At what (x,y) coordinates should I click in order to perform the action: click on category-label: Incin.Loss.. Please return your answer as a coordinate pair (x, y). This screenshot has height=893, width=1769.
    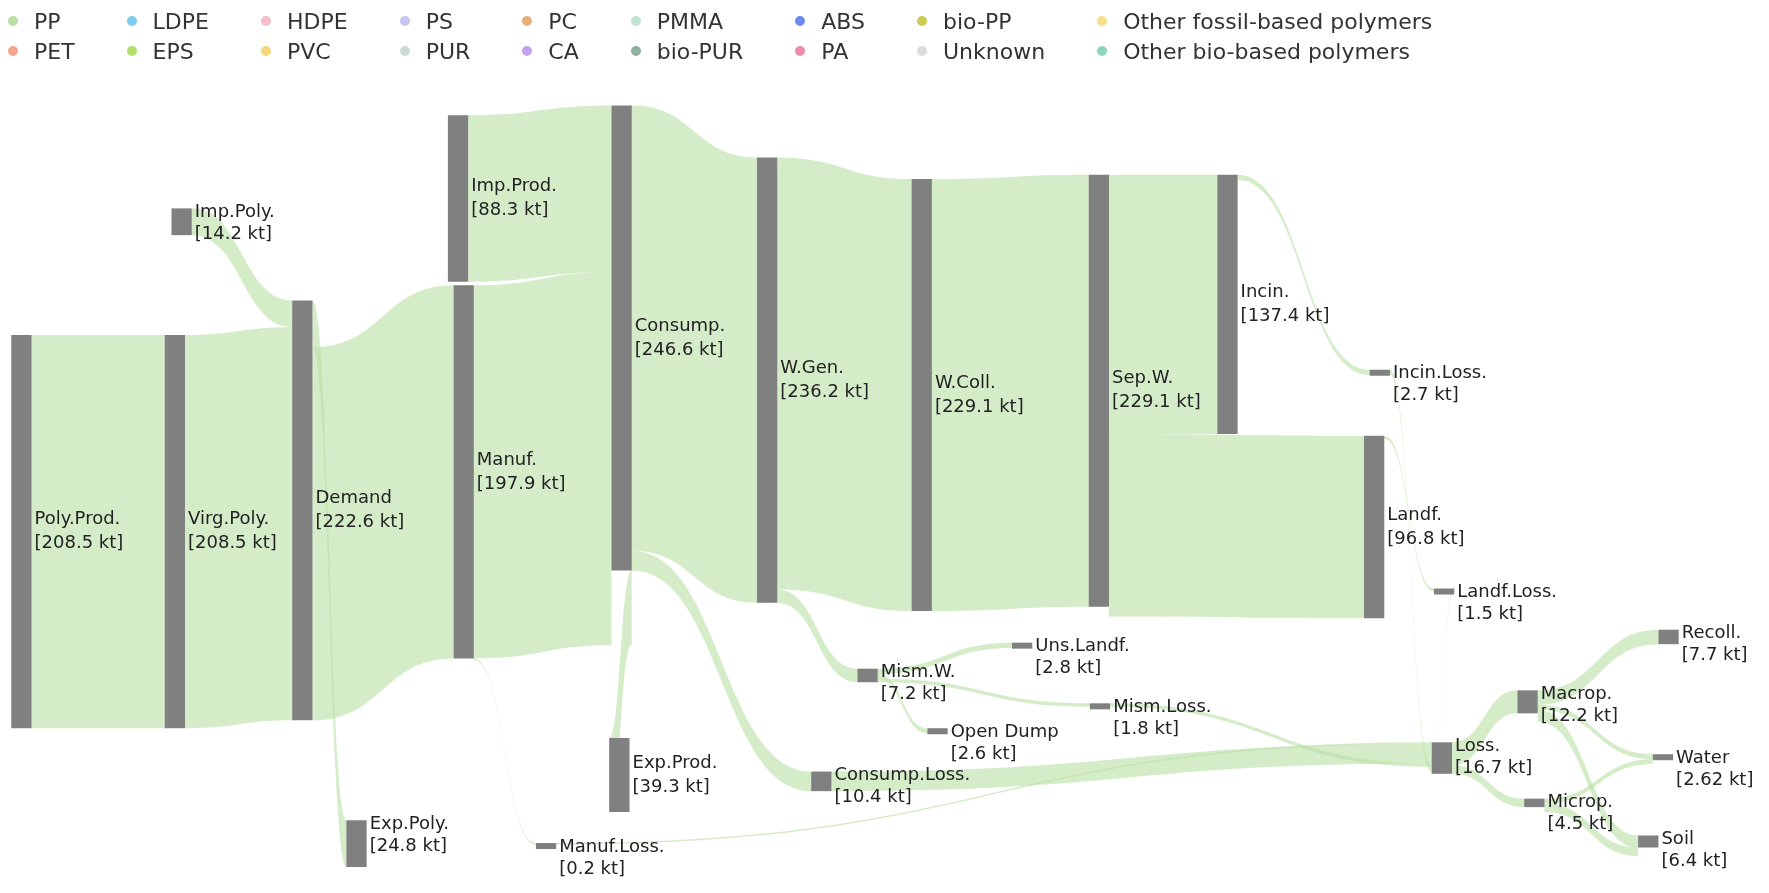
    Looking at the image, I should click on (1439, 372).